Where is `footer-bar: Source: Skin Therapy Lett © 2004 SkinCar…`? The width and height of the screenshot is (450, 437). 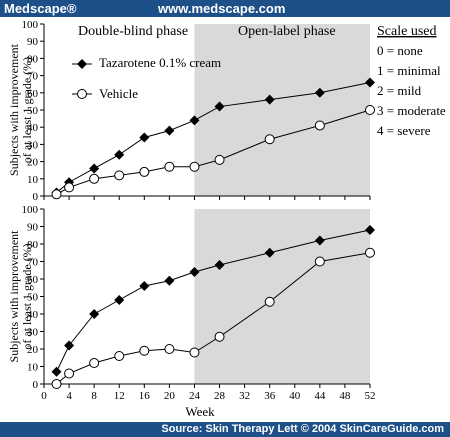 footer-bar: Source: Skin Therapy Lett © 2004 SkinCar… is located at coordinates (225, 429).